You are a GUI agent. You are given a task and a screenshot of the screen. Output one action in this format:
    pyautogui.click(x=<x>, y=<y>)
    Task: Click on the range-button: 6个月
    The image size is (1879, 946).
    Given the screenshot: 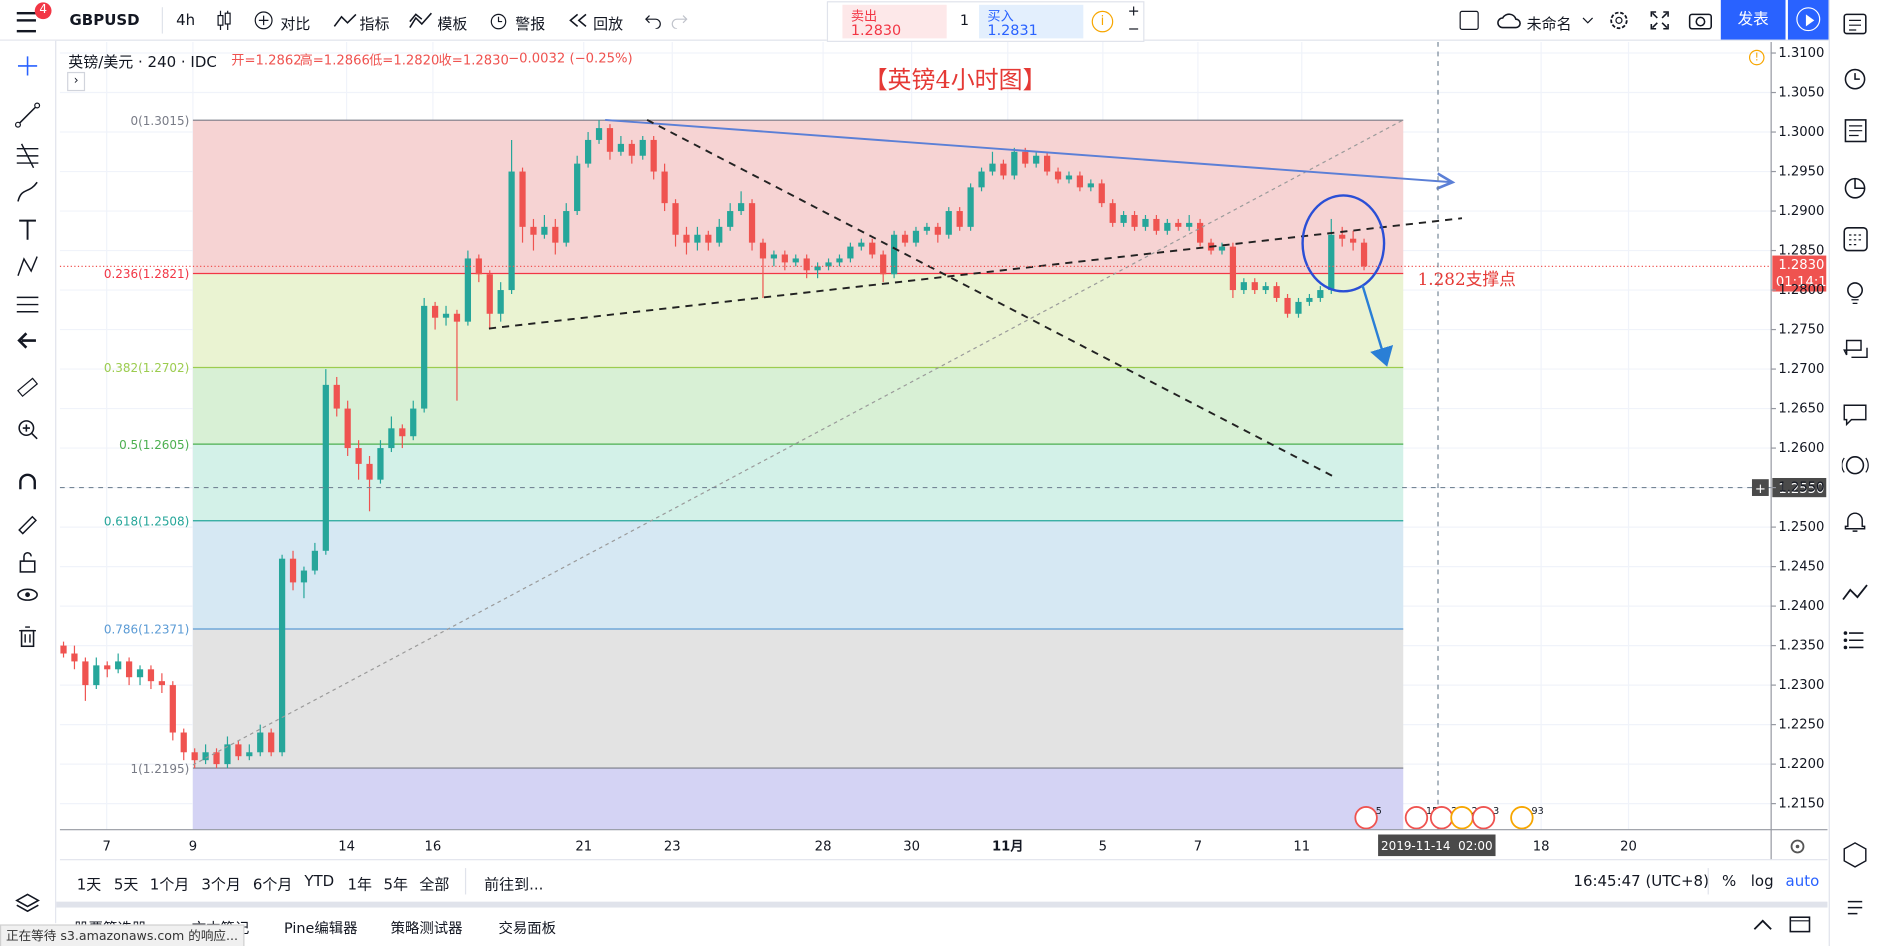 What is the action you would take?
    pyautogui.click(x=272, y=884)
    